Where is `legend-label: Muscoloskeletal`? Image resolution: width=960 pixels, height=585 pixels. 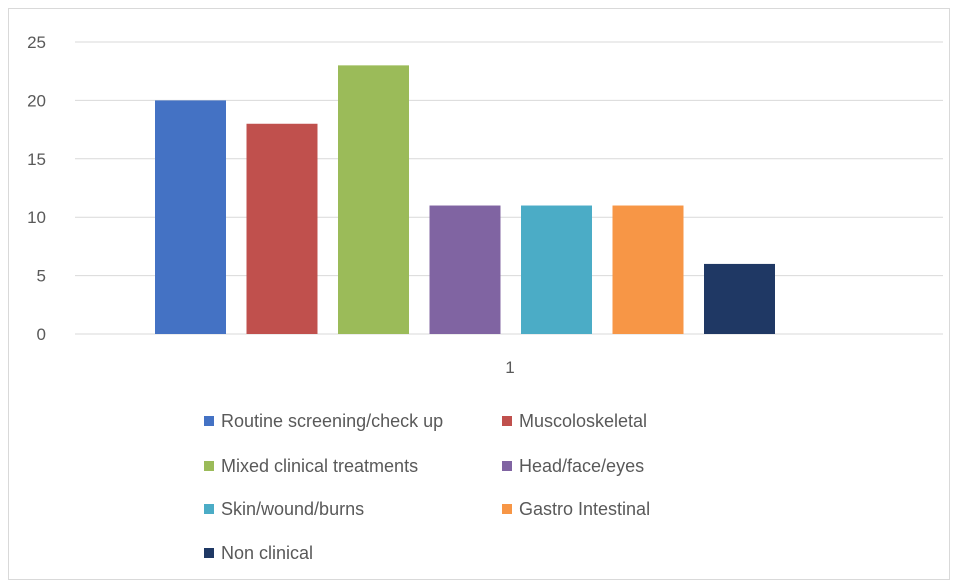
legend-label: Muscoloskeletal is located at coordinates (583, 421).